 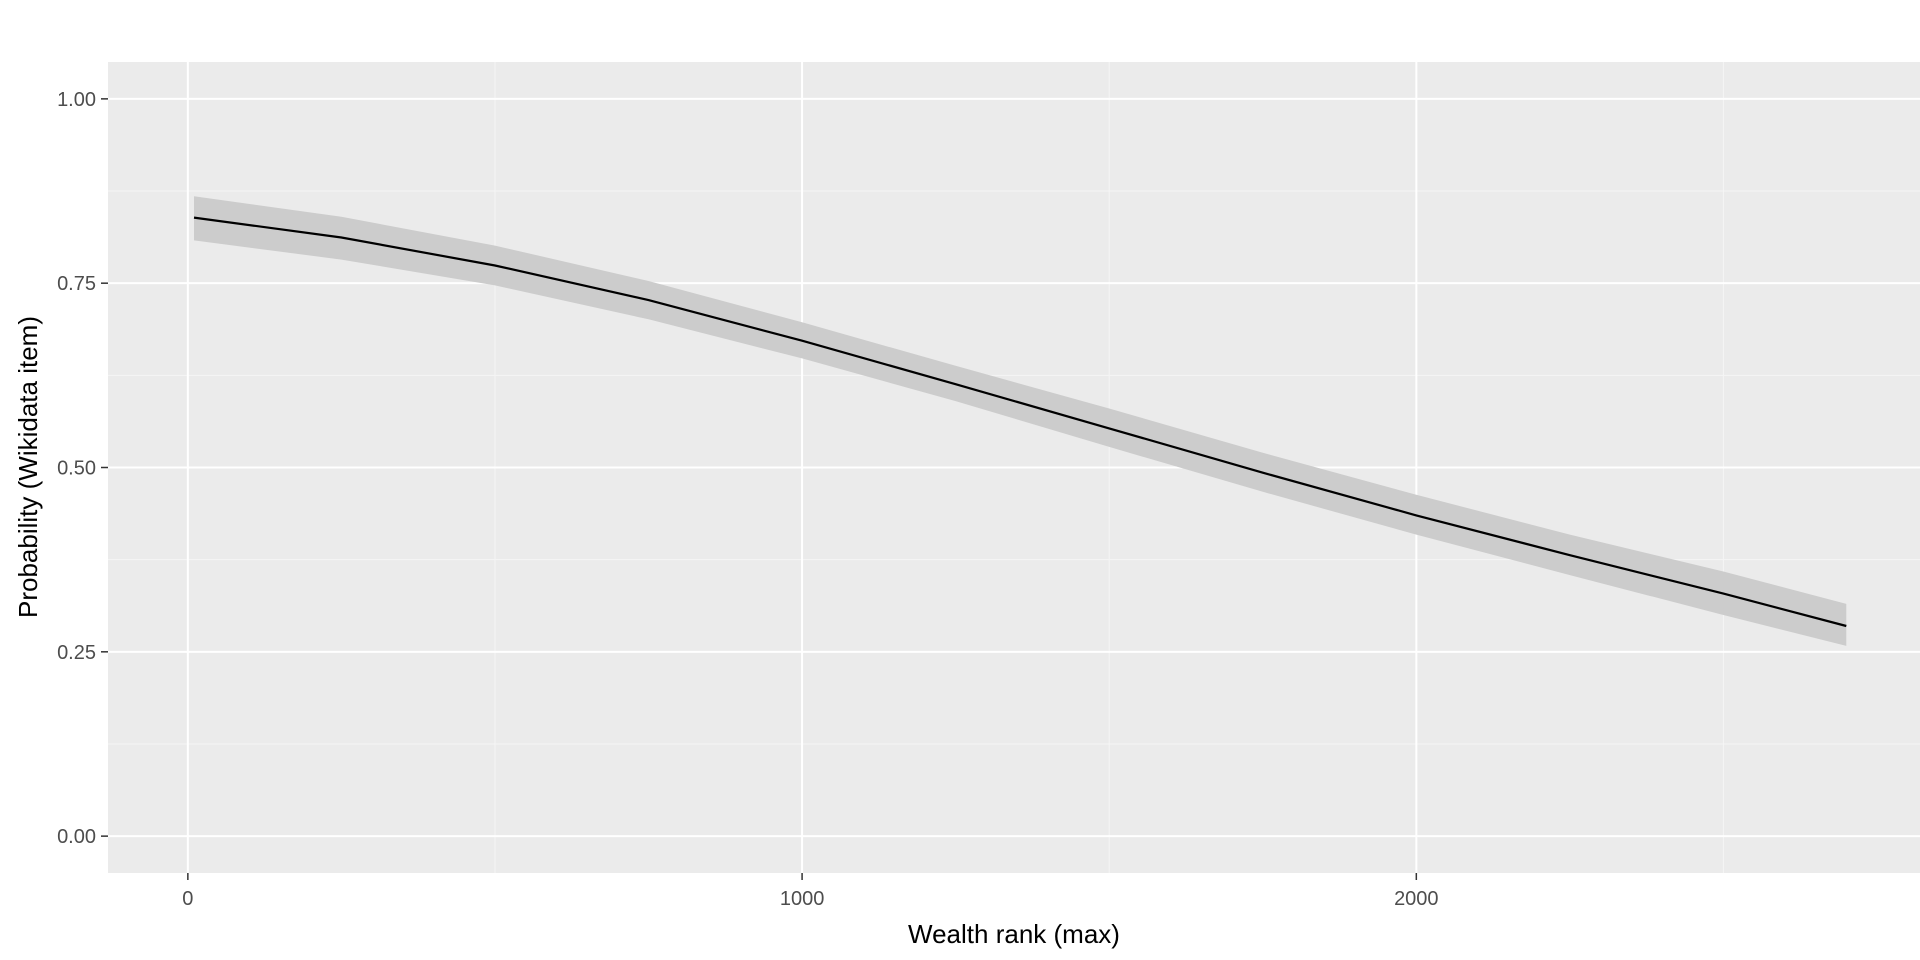 I want to click on x-tick-label: 1000, so click(x=802, y=899).